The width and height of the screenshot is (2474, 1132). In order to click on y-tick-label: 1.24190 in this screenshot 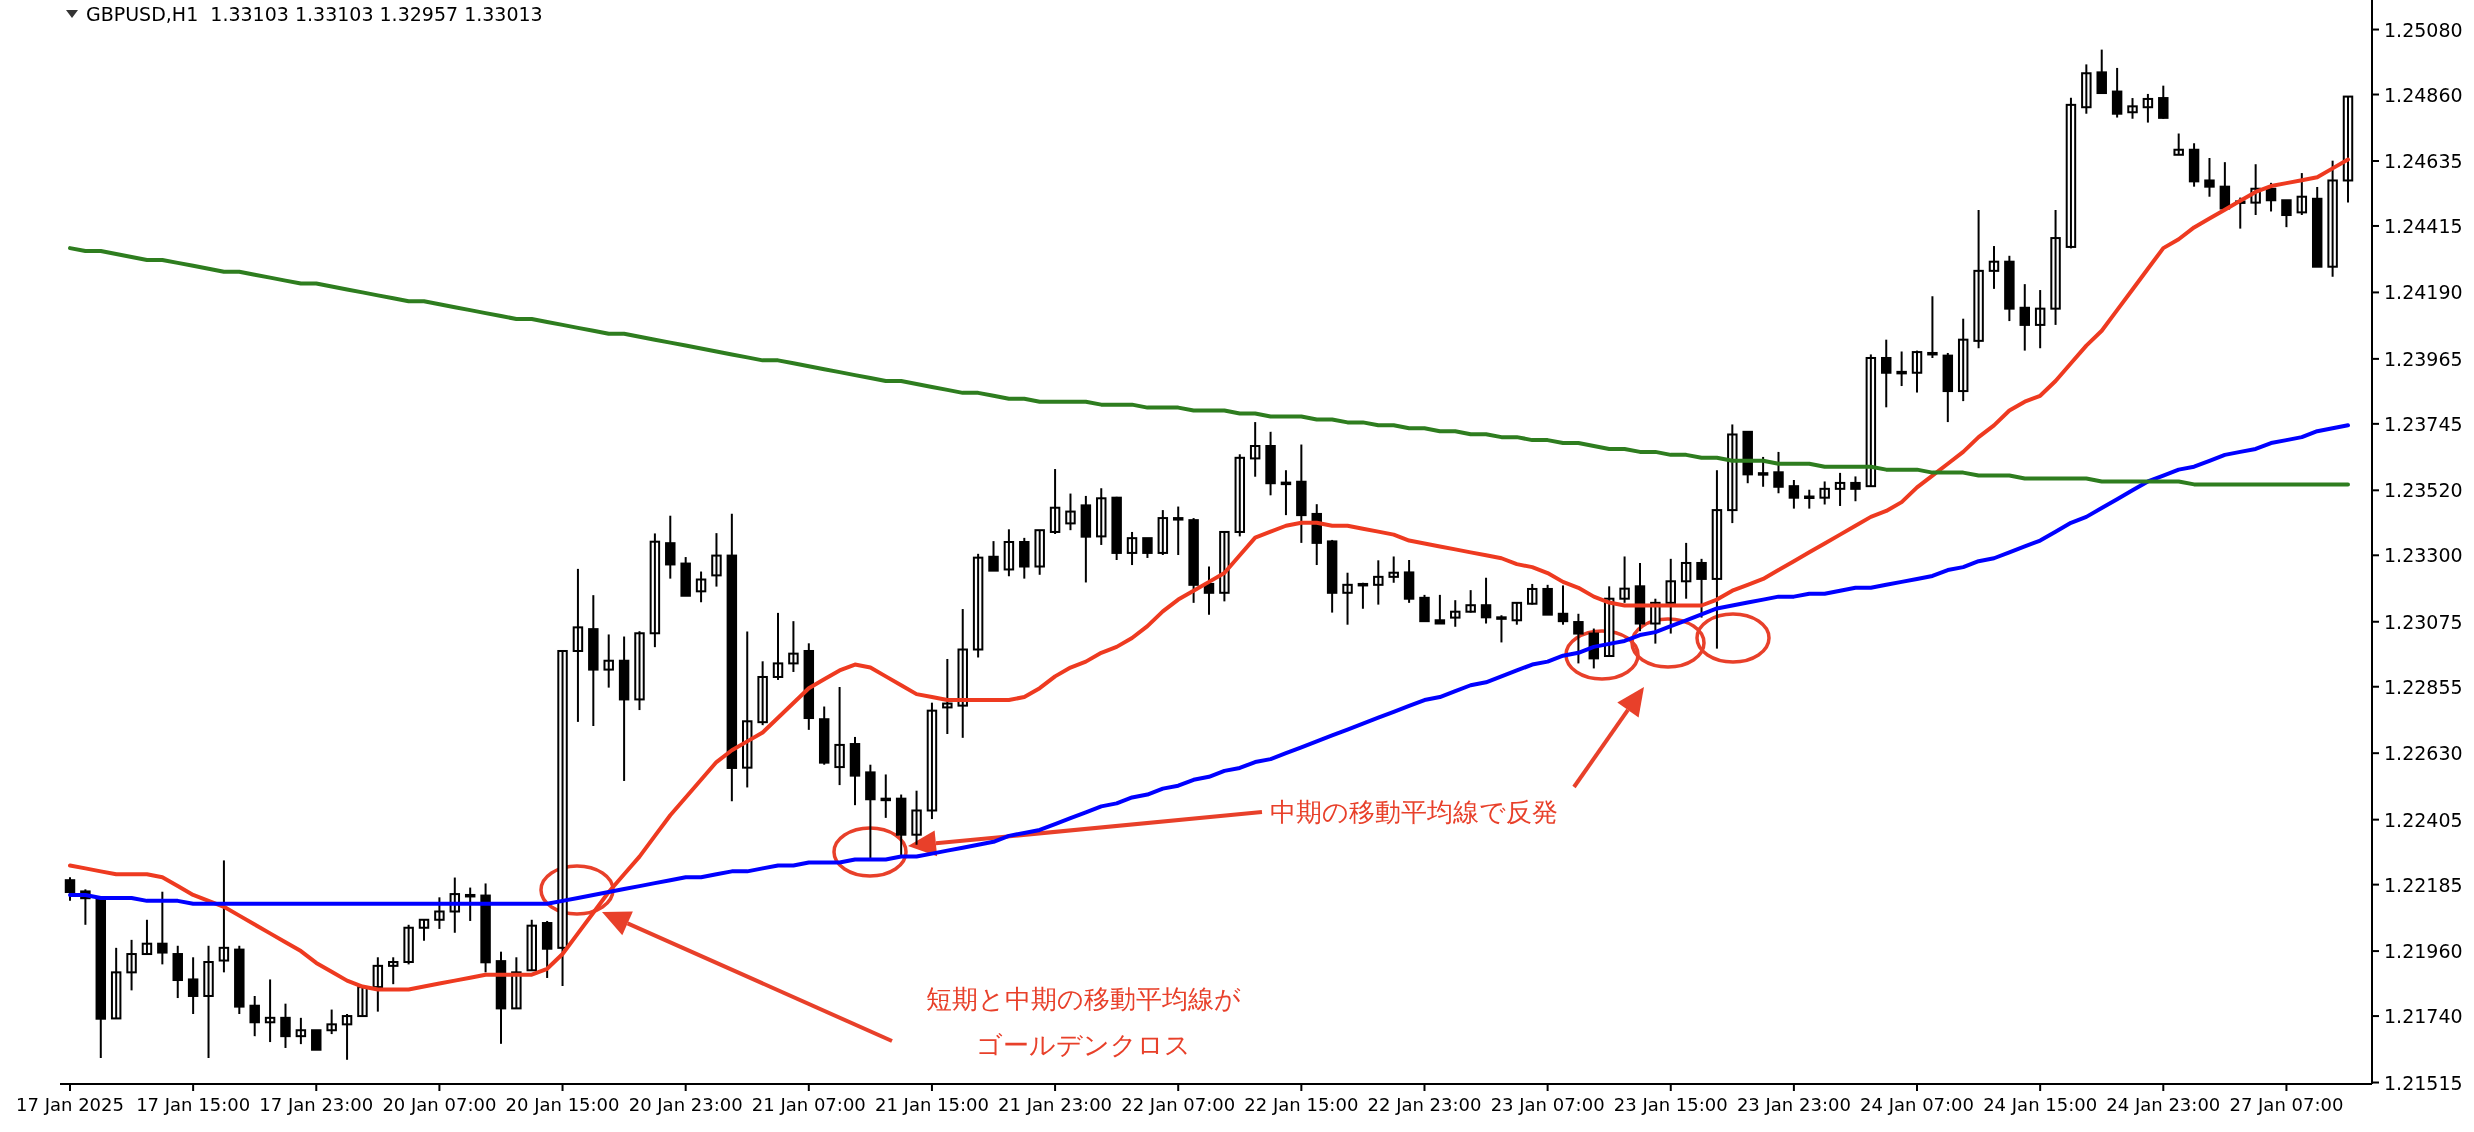, I will do `click(2423, 292)`.